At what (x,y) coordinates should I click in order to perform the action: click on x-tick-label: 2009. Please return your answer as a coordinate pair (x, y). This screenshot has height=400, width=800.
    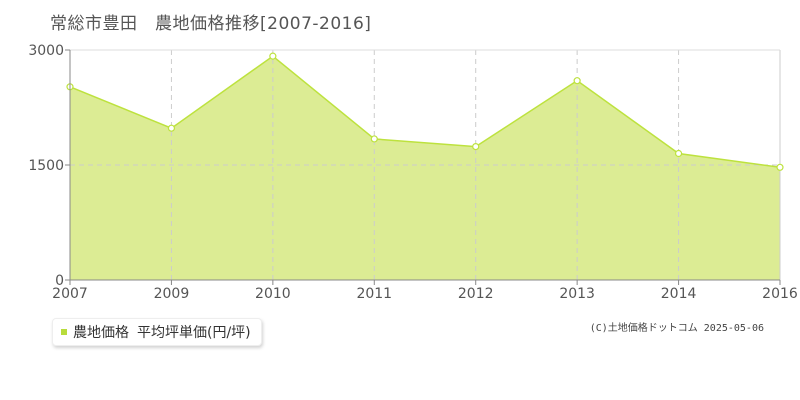
    Looking at the image, I should click on (172, 294).